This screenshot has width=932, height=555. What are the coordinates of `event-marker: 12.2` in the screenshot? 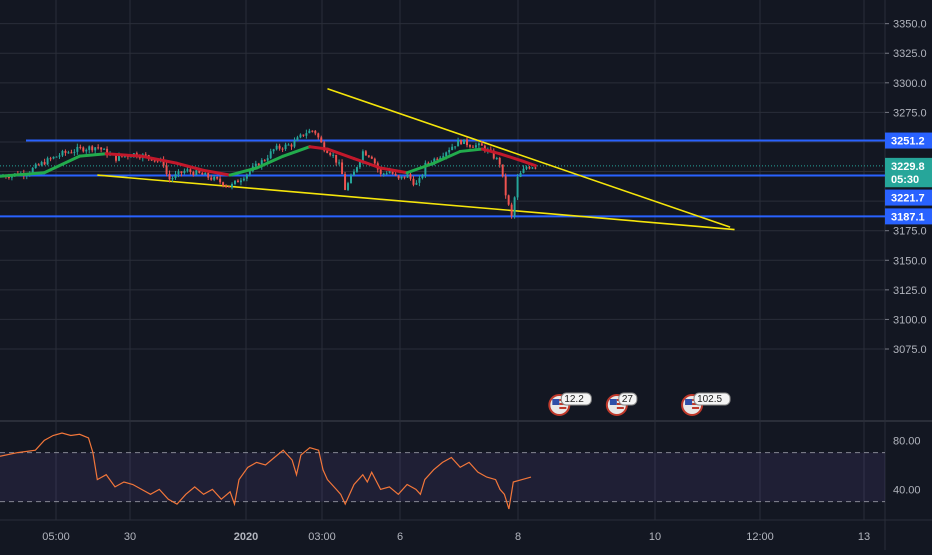 It's located at (570, 404).